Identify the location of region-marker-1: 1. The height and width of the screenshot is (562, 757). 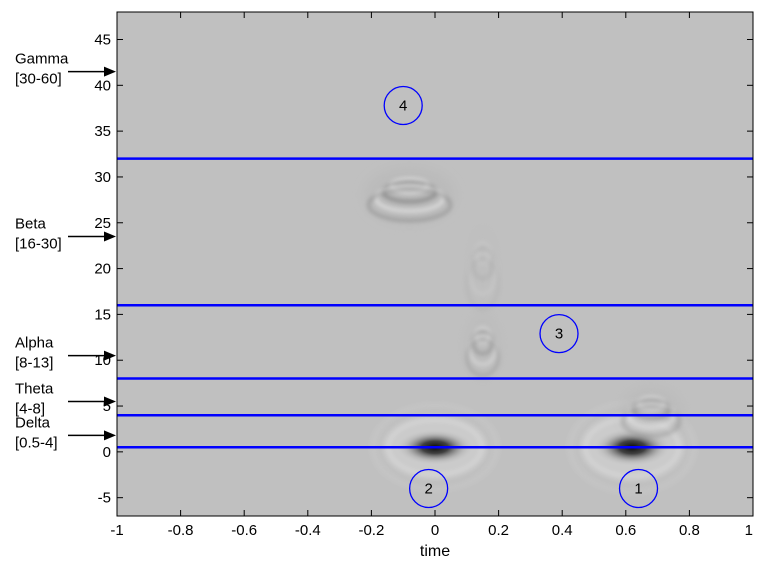
(638, 488).